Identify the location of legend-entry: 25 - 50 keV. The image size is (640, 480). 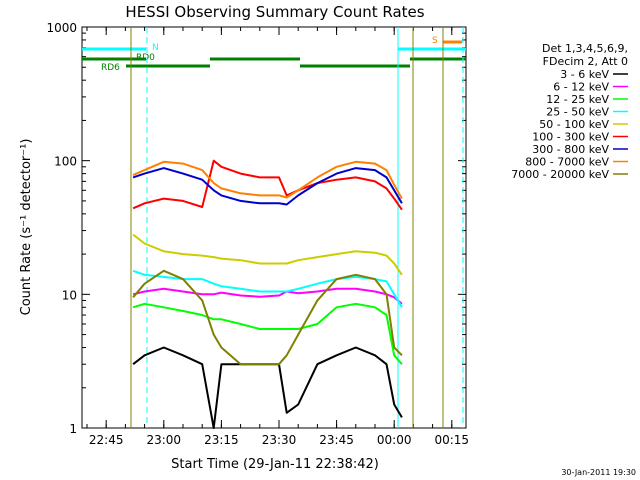
(577, 112).